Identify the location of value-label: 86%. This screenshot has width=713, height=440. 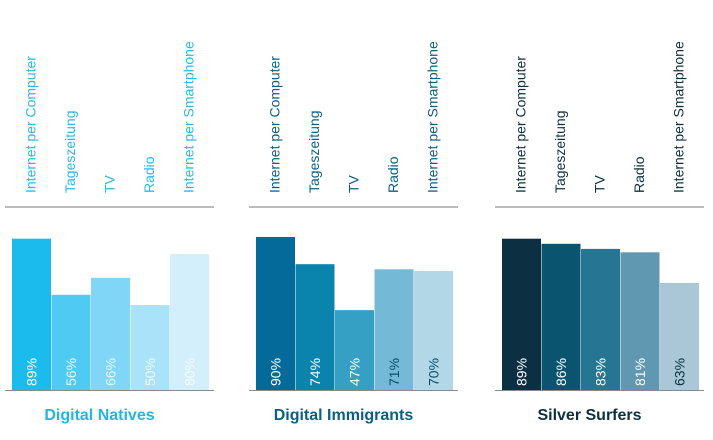
(561, 372).